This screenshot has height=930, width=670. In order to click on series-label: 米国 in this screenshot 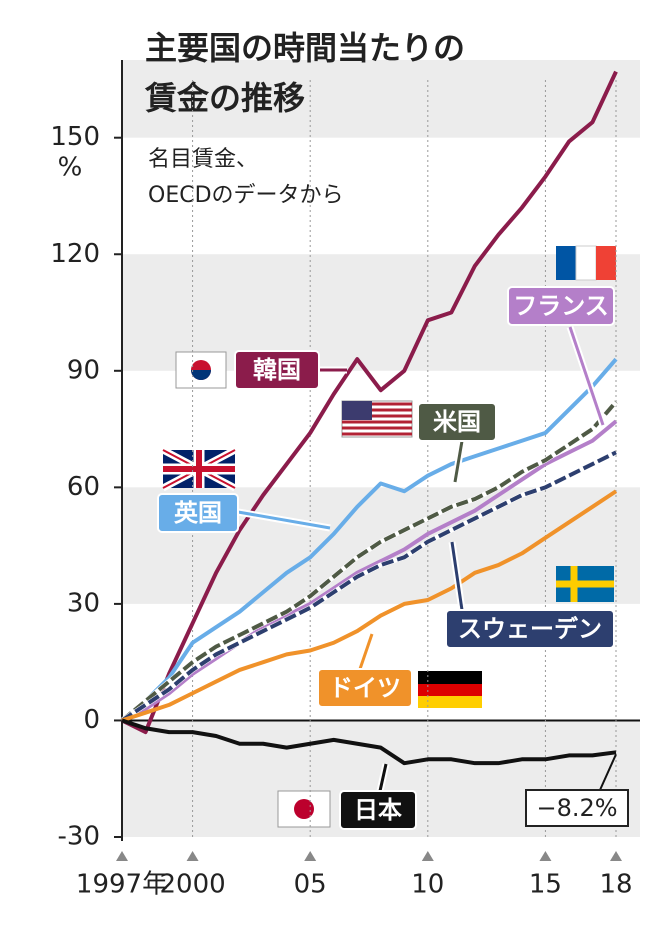, I will do `click(457, 422)`.